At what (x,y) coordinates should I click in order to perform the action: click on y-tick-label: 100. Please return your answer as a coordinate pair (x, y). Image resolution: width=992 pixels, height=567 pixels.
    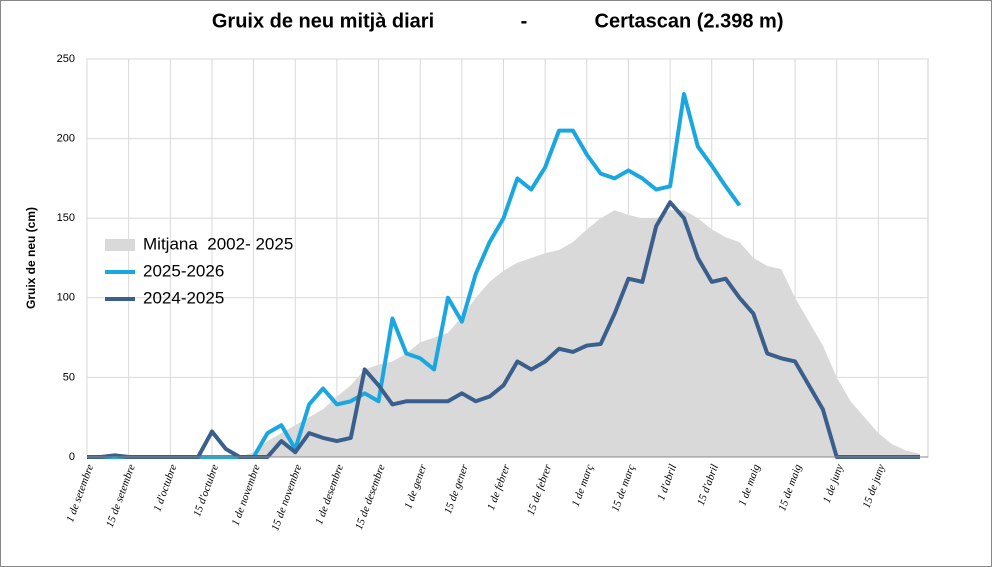
    Looking at the image, I should click on (66, 298).